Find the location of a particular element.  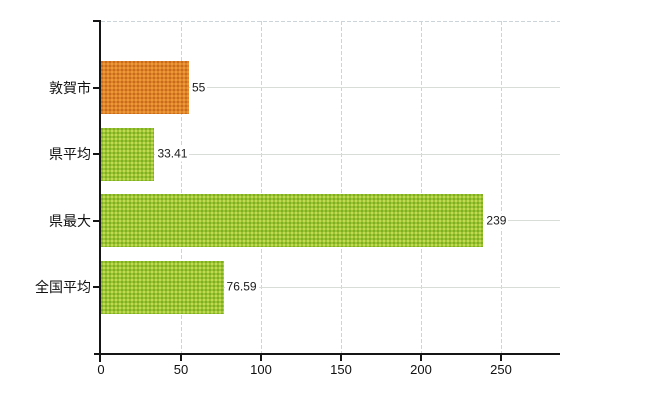

x-tick-label: 100 is located at coordinates (261, 369).